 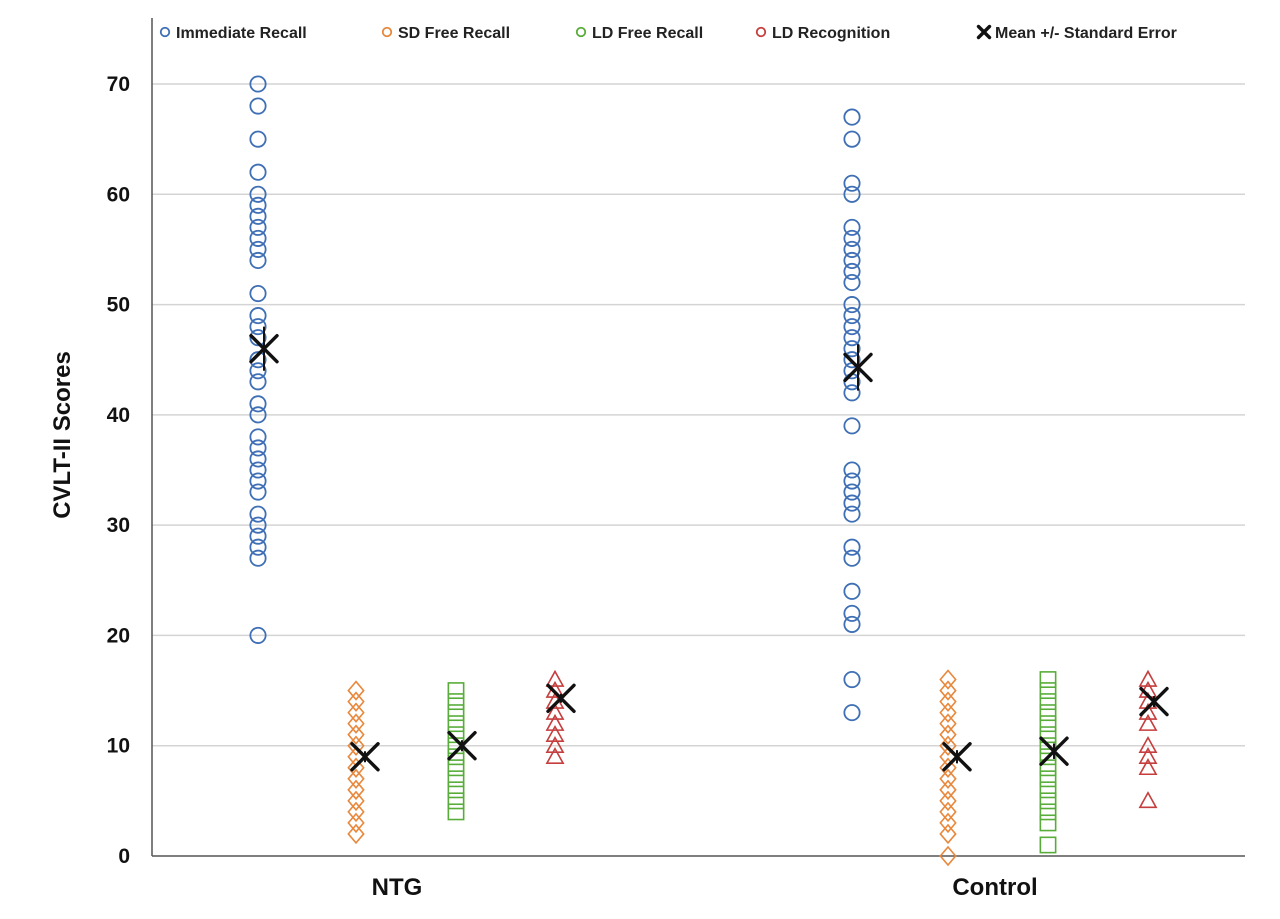 What do you see at coordinates (118, 525) in the screenshot?
I see `y-tick-label: 30` at bounding box center [118, 525].